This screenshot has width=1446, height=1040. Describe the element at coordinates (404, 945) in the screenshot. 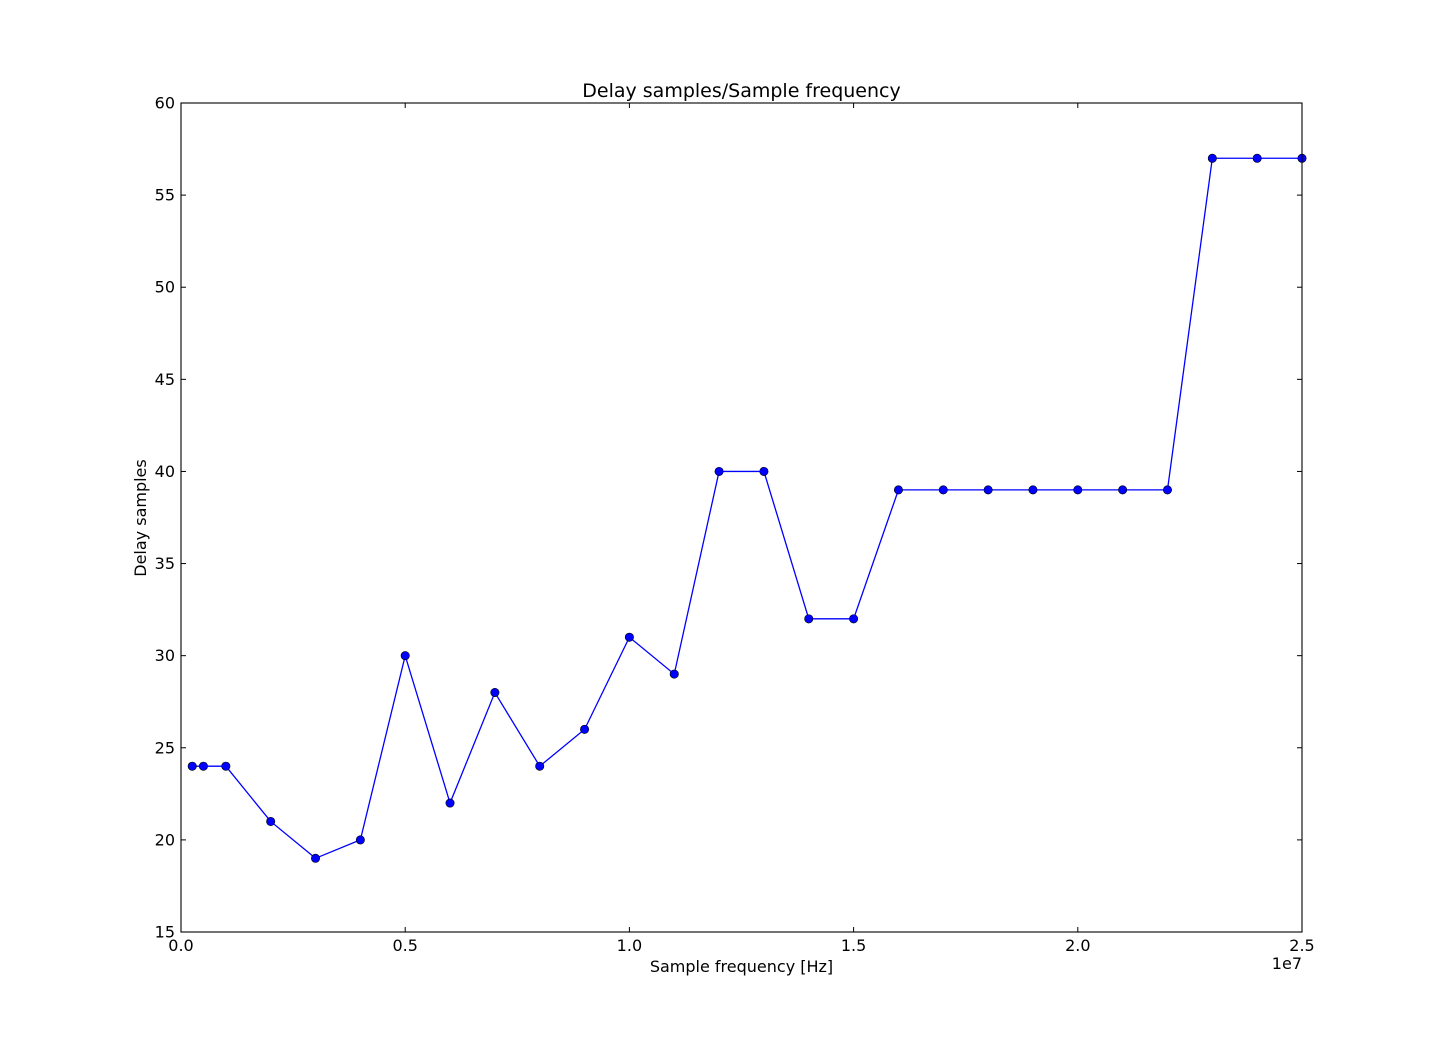

I see `x-tick-label: 0.5` at that location.